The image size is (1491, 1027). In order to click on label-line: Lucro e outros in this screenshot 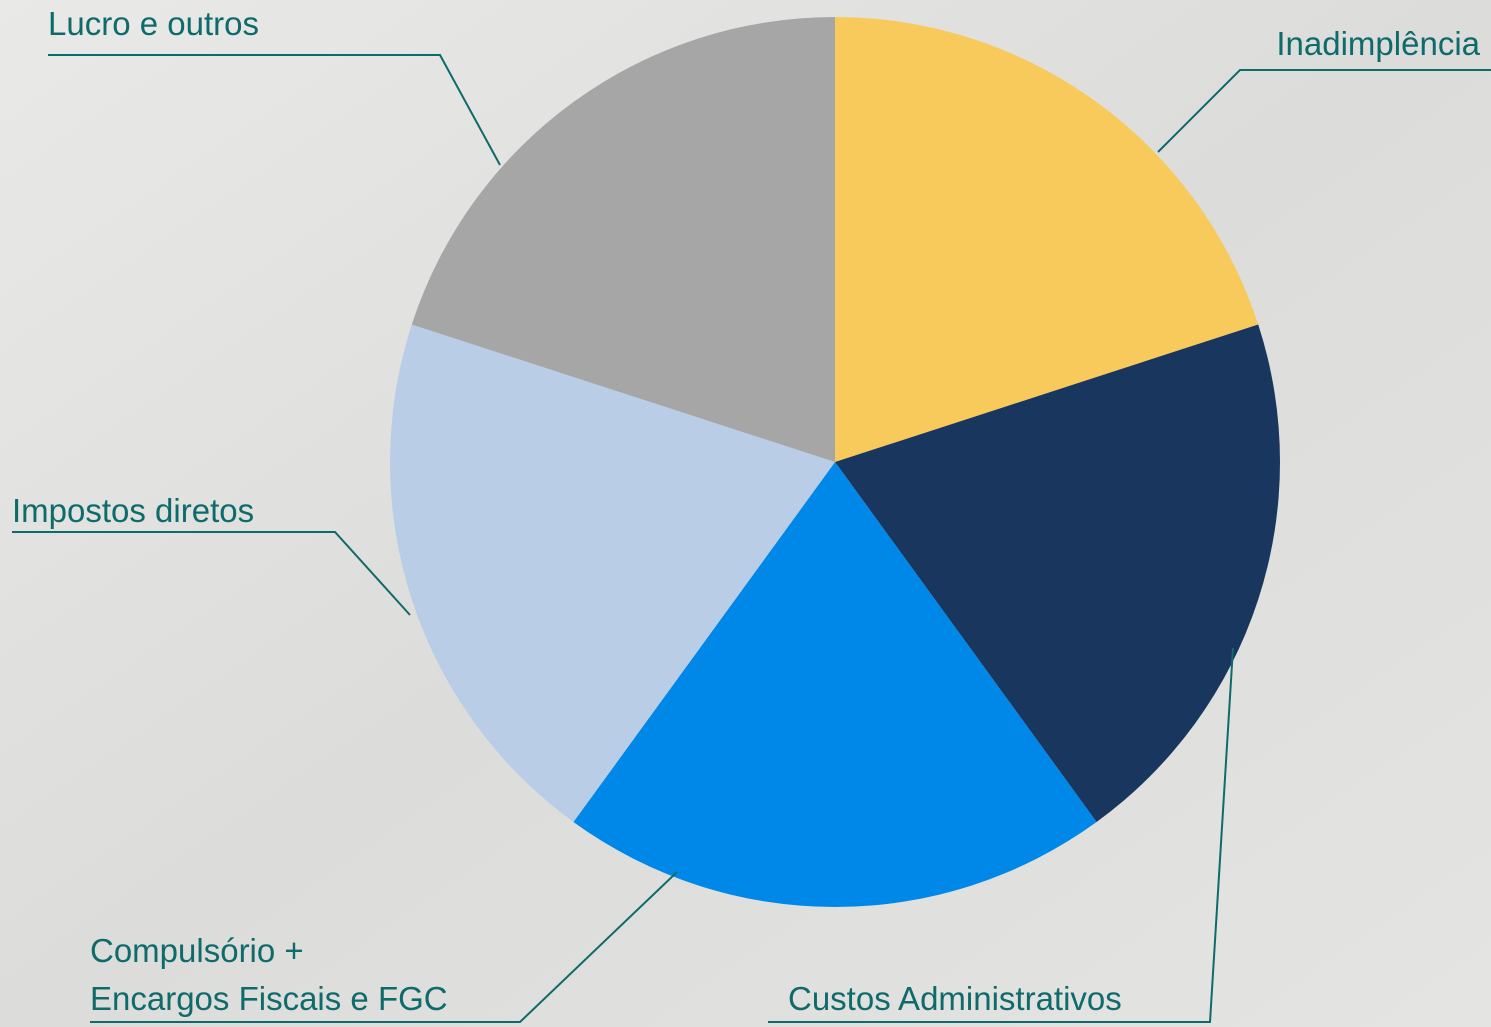, I will do `click(153, 23)`.